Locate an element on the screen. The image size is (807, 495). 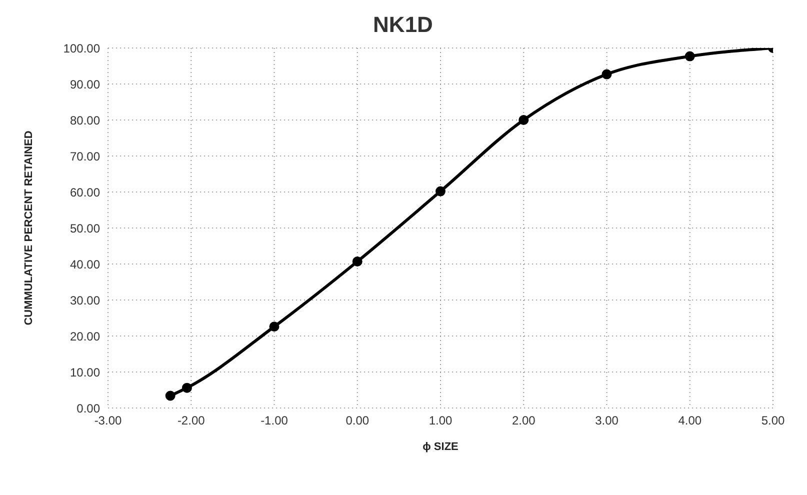
y-tick-label: 10.00 is located at coordinates (85, 372).